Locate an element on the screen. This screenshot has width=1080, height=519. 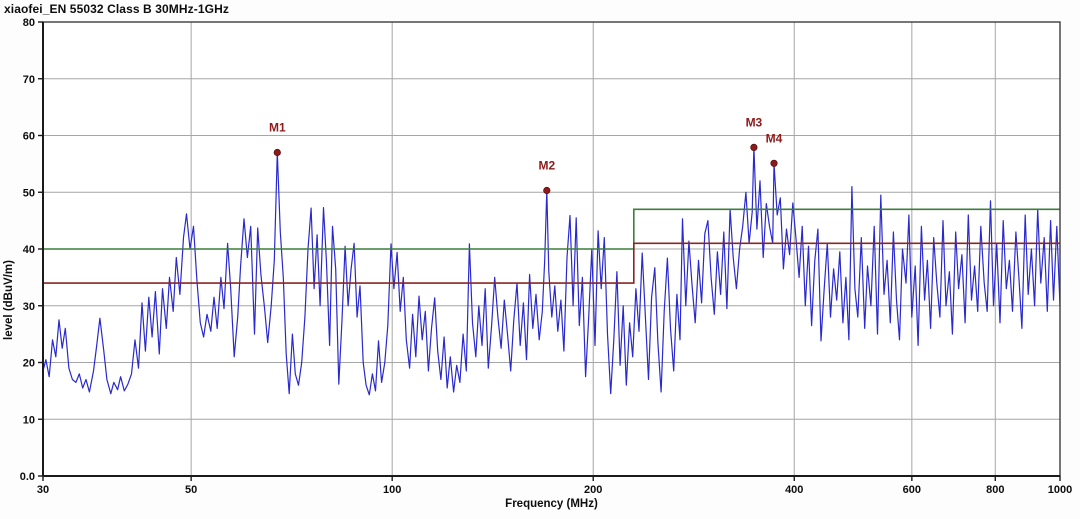
limit-line-lower is located at coordinates (551, 263).